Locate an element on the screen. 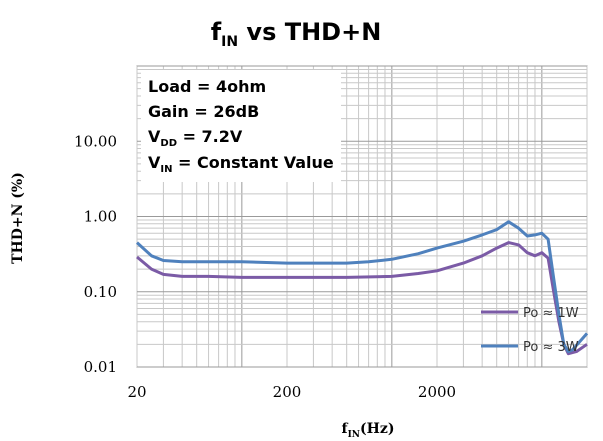  x-tick-label: 2000 is located at coordinates (437, 392).